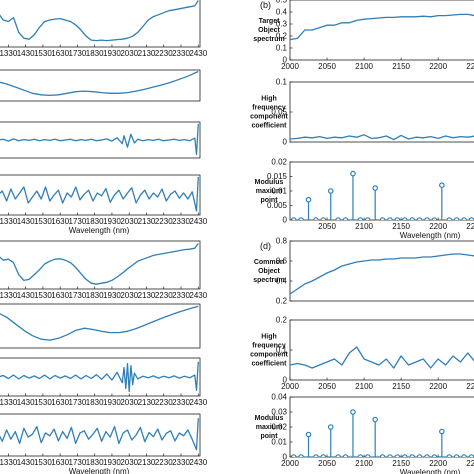 This screenshot has width=474, height=474. What do you see at coordinates (164, 295) in the screenshot?
I see `x-tick-label: 2230` at bounding box center [164, 295].